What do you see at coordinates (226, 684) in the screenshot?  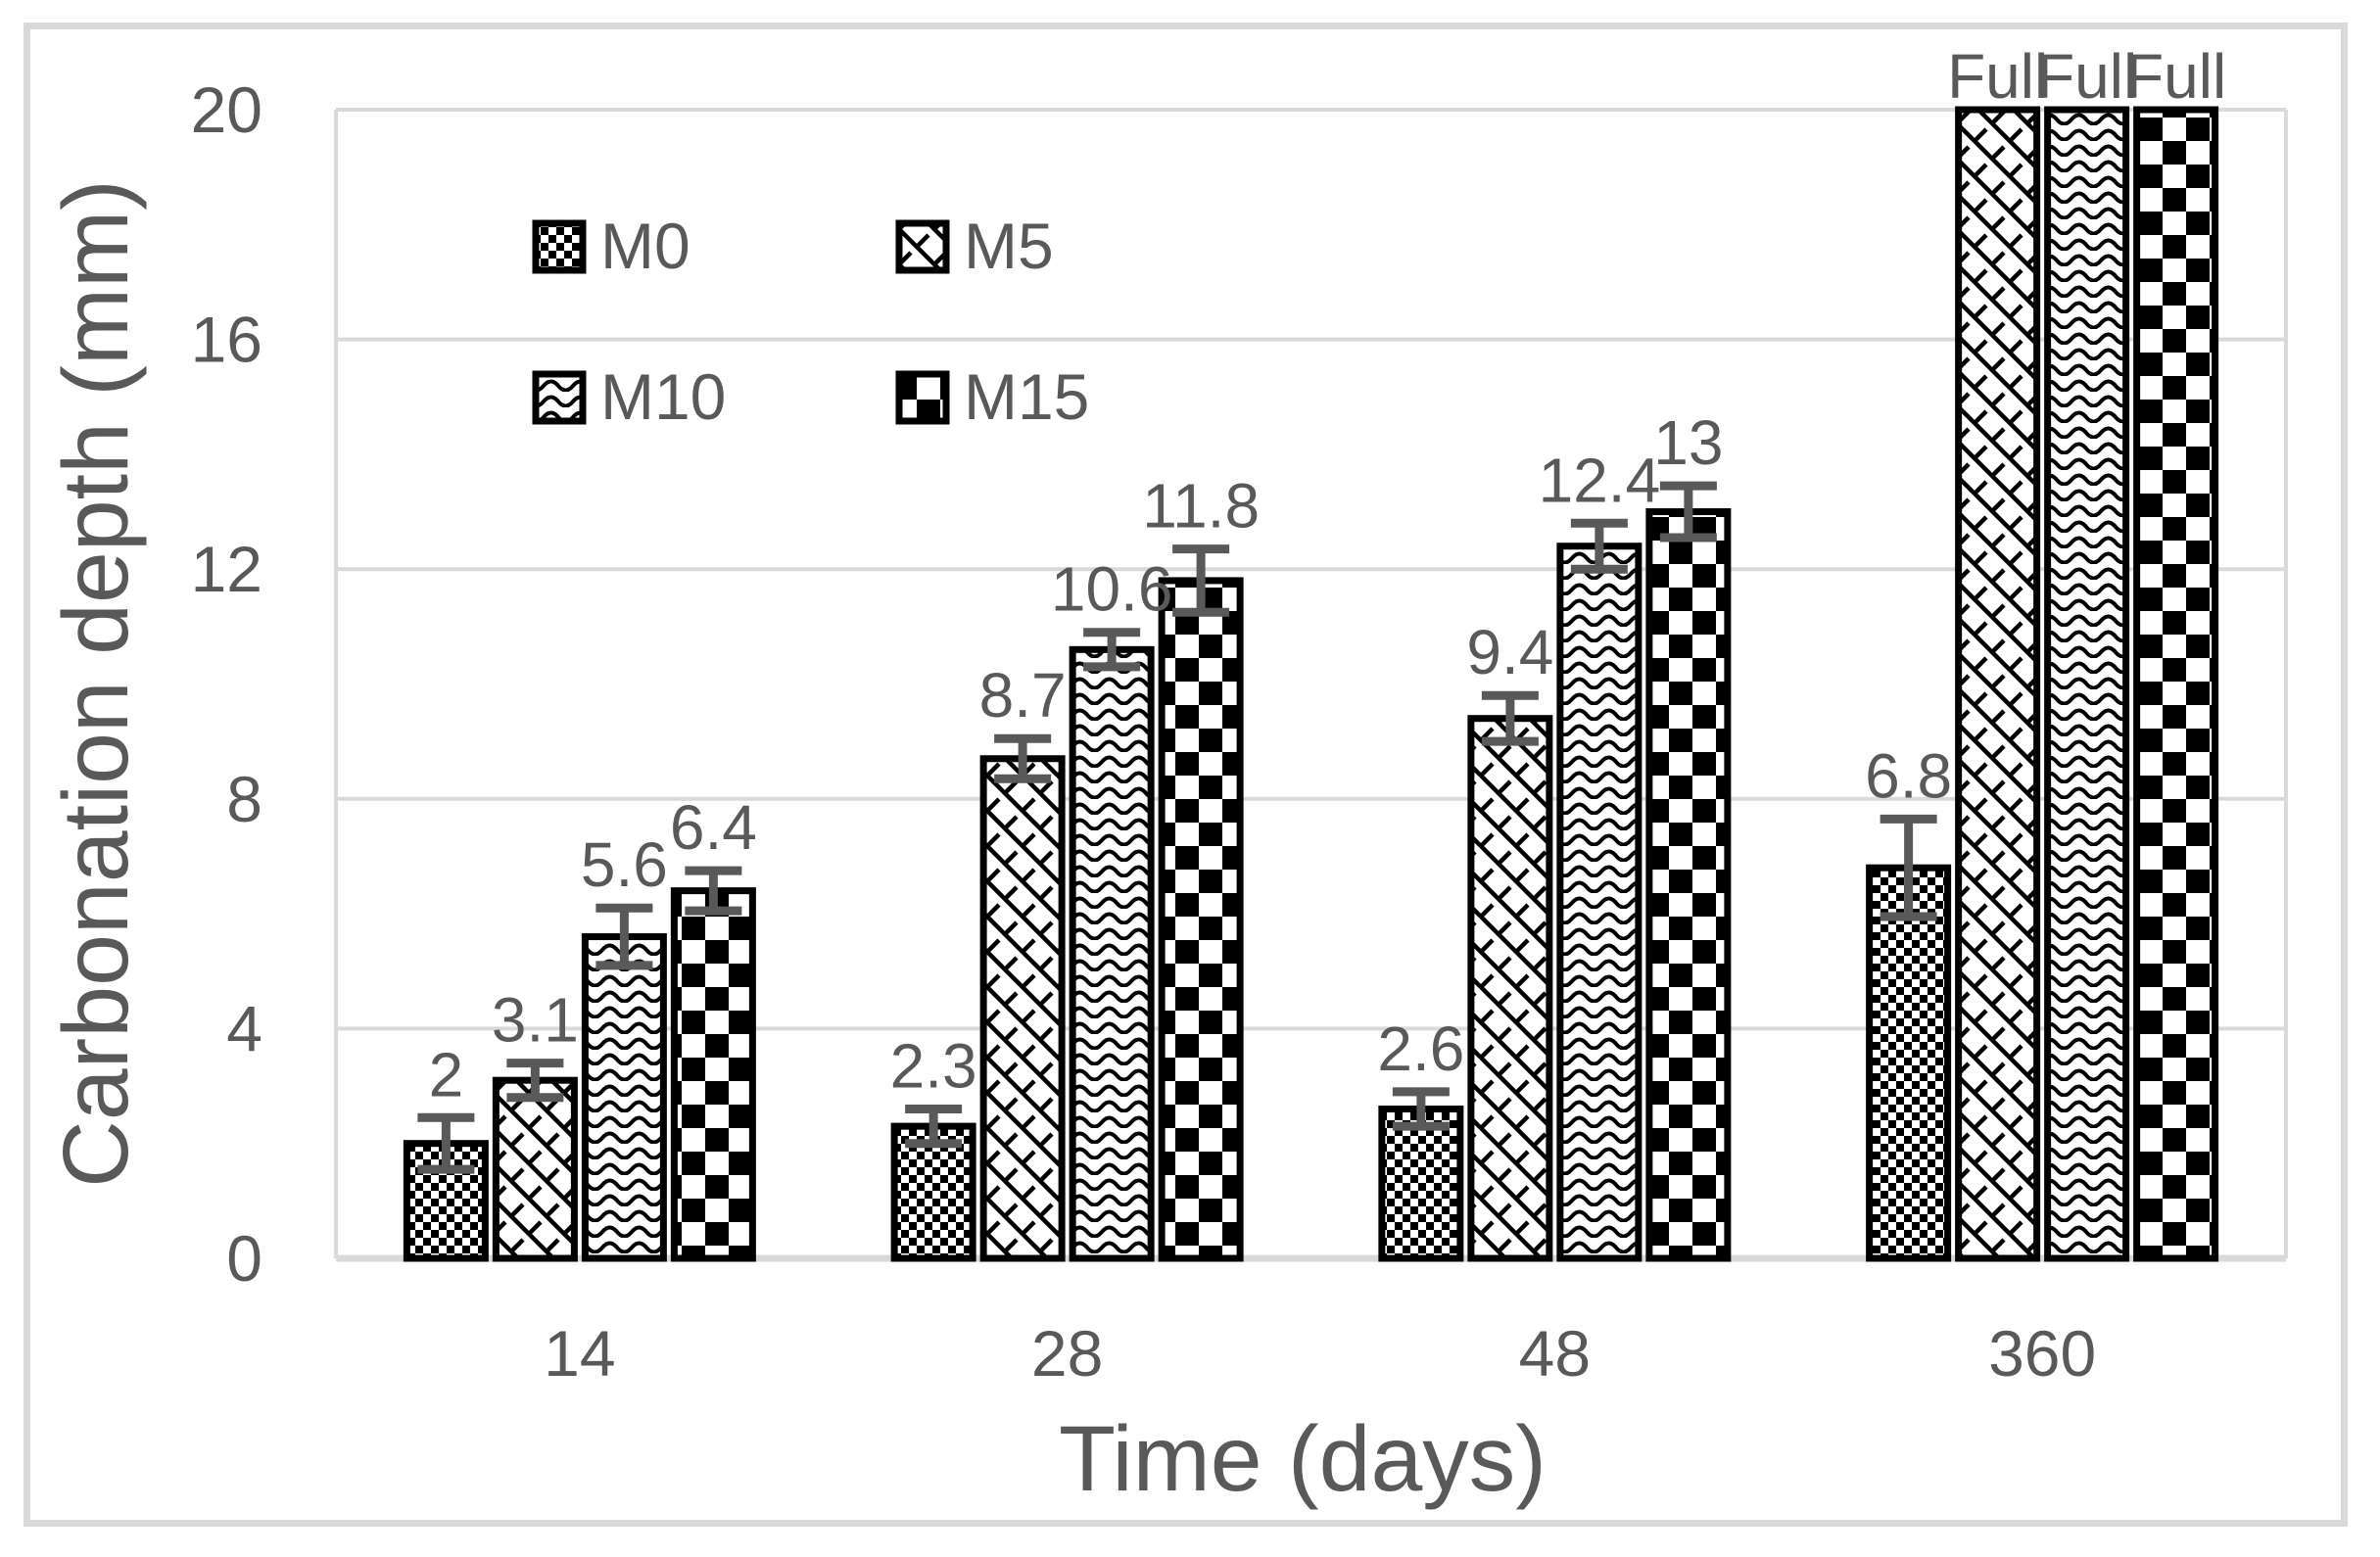 I see `y-axis-tick-labels: 0 4 8 12 16 20` at bounding box center [226, 684].